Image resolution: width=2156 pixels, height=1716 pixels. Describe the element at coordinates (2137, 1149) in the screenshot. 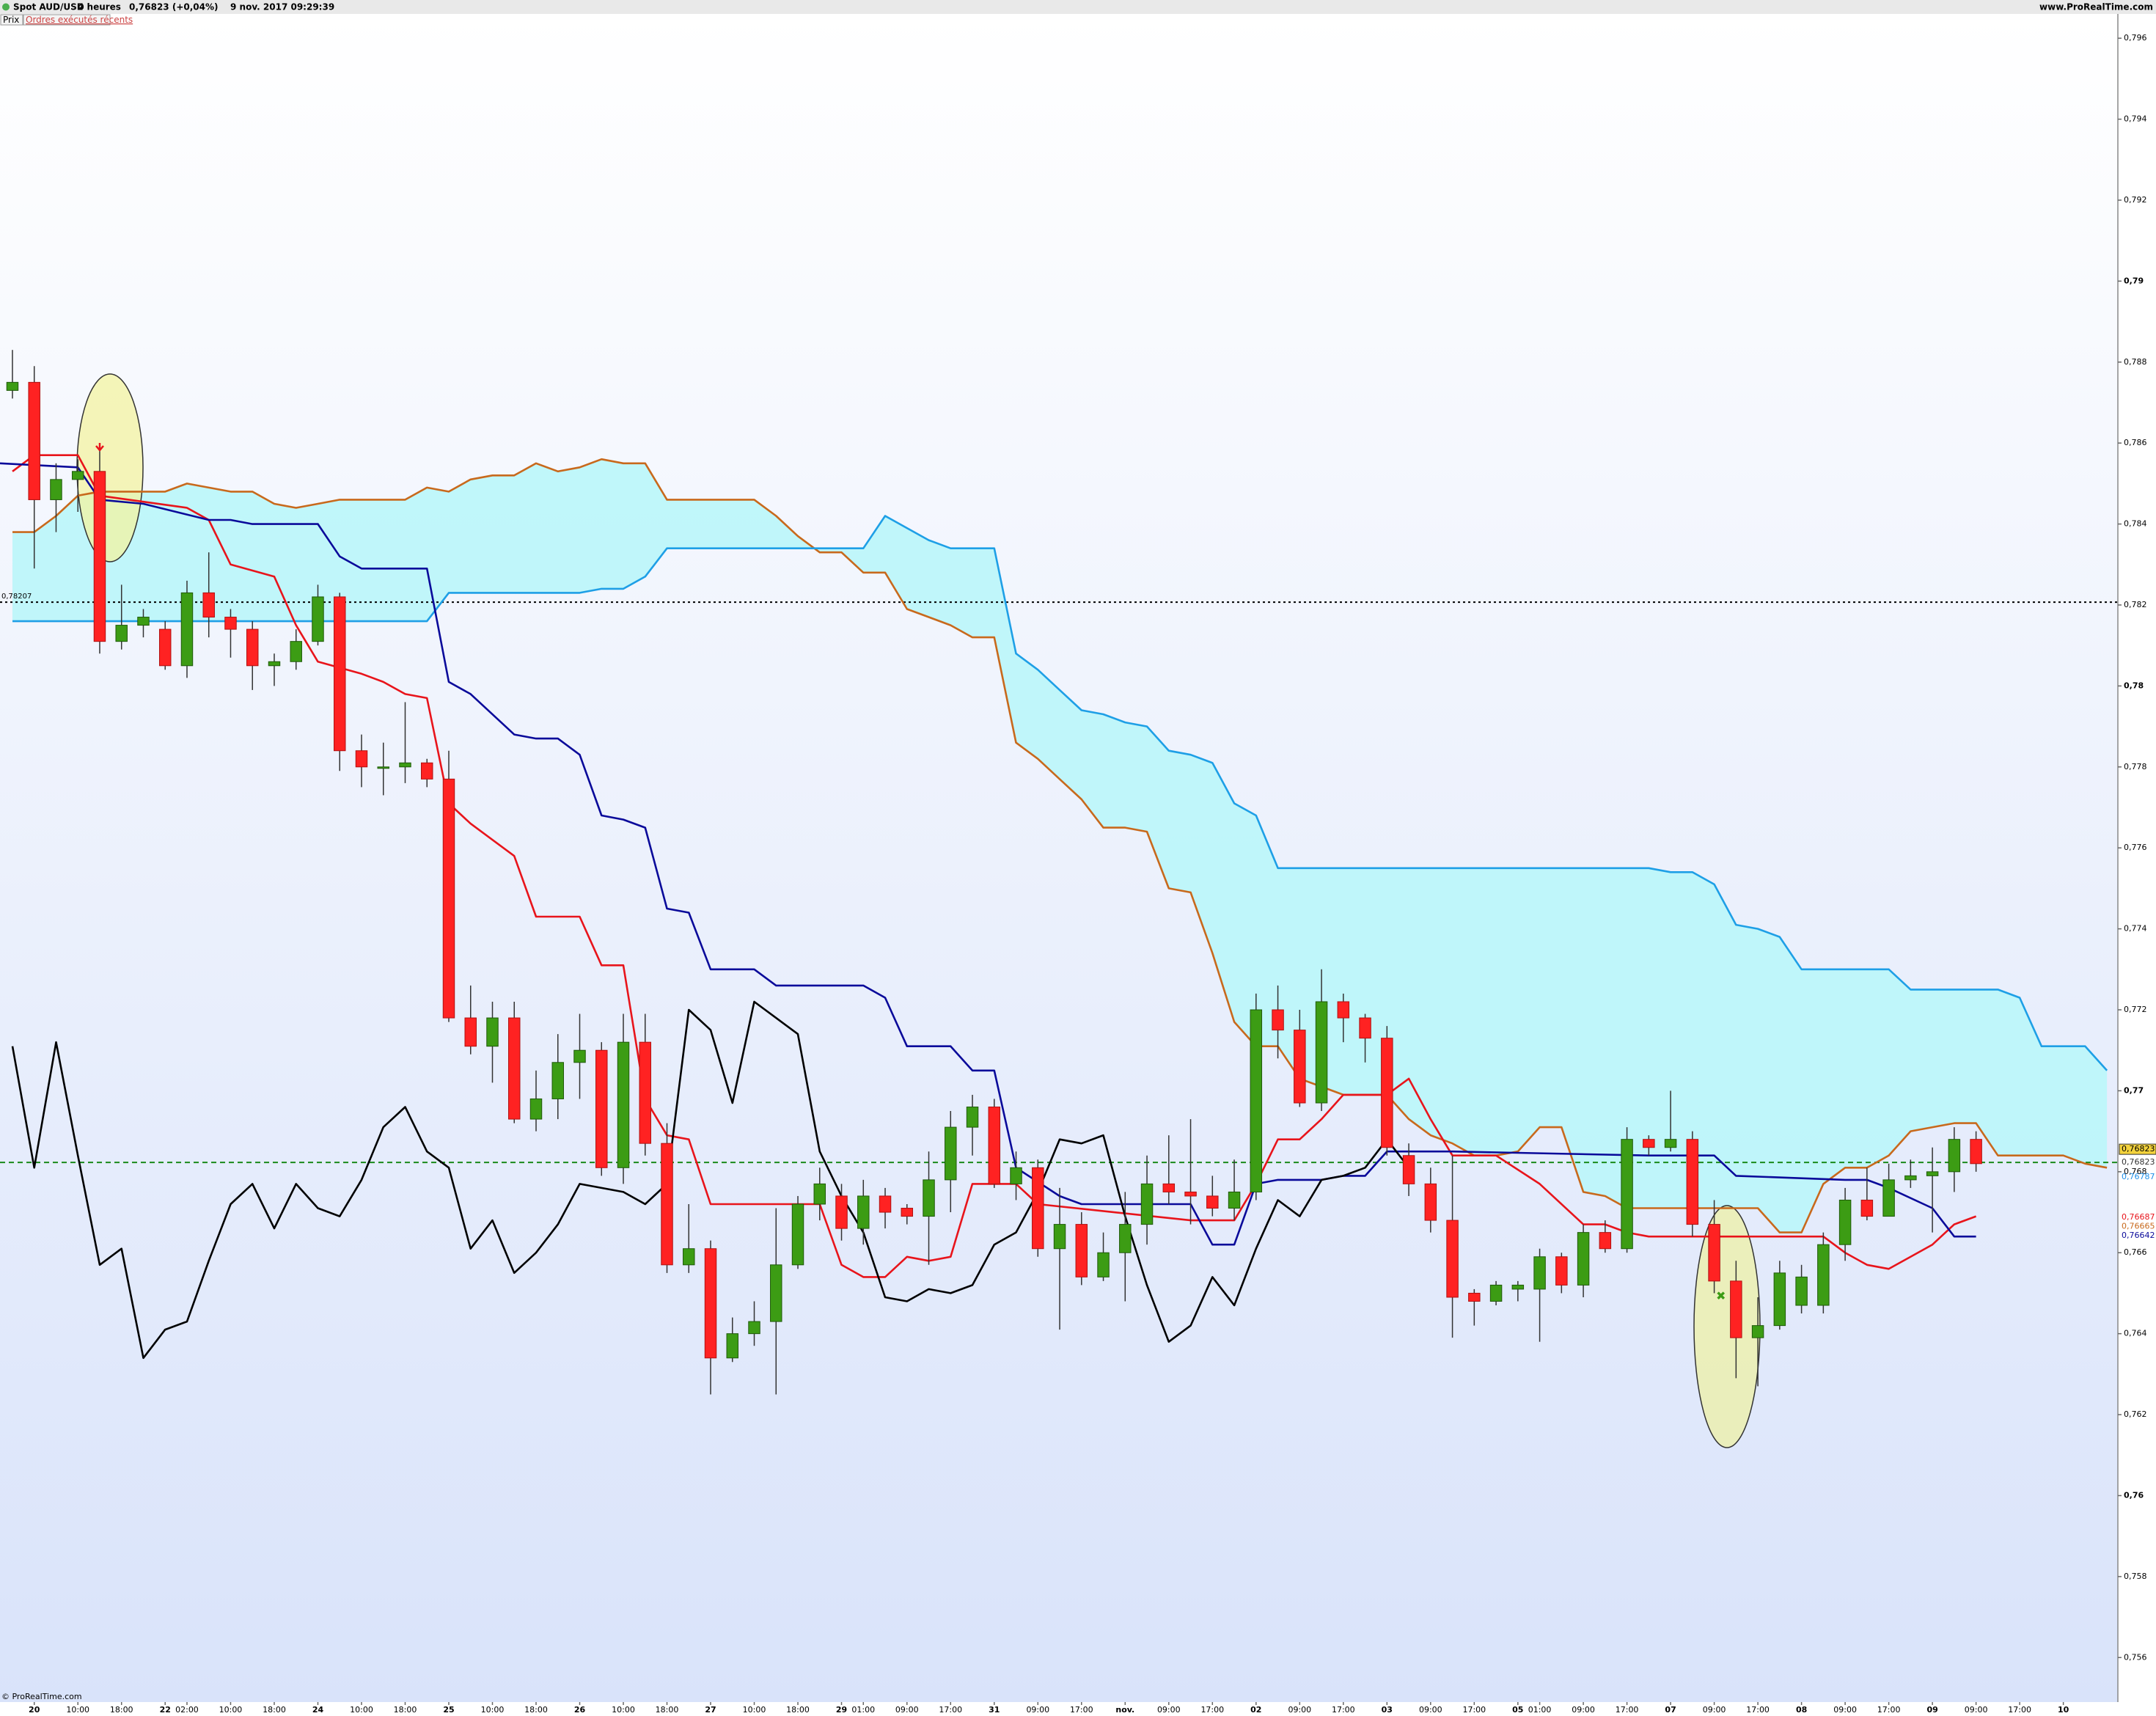

I see `price-tag-bg` at that location.